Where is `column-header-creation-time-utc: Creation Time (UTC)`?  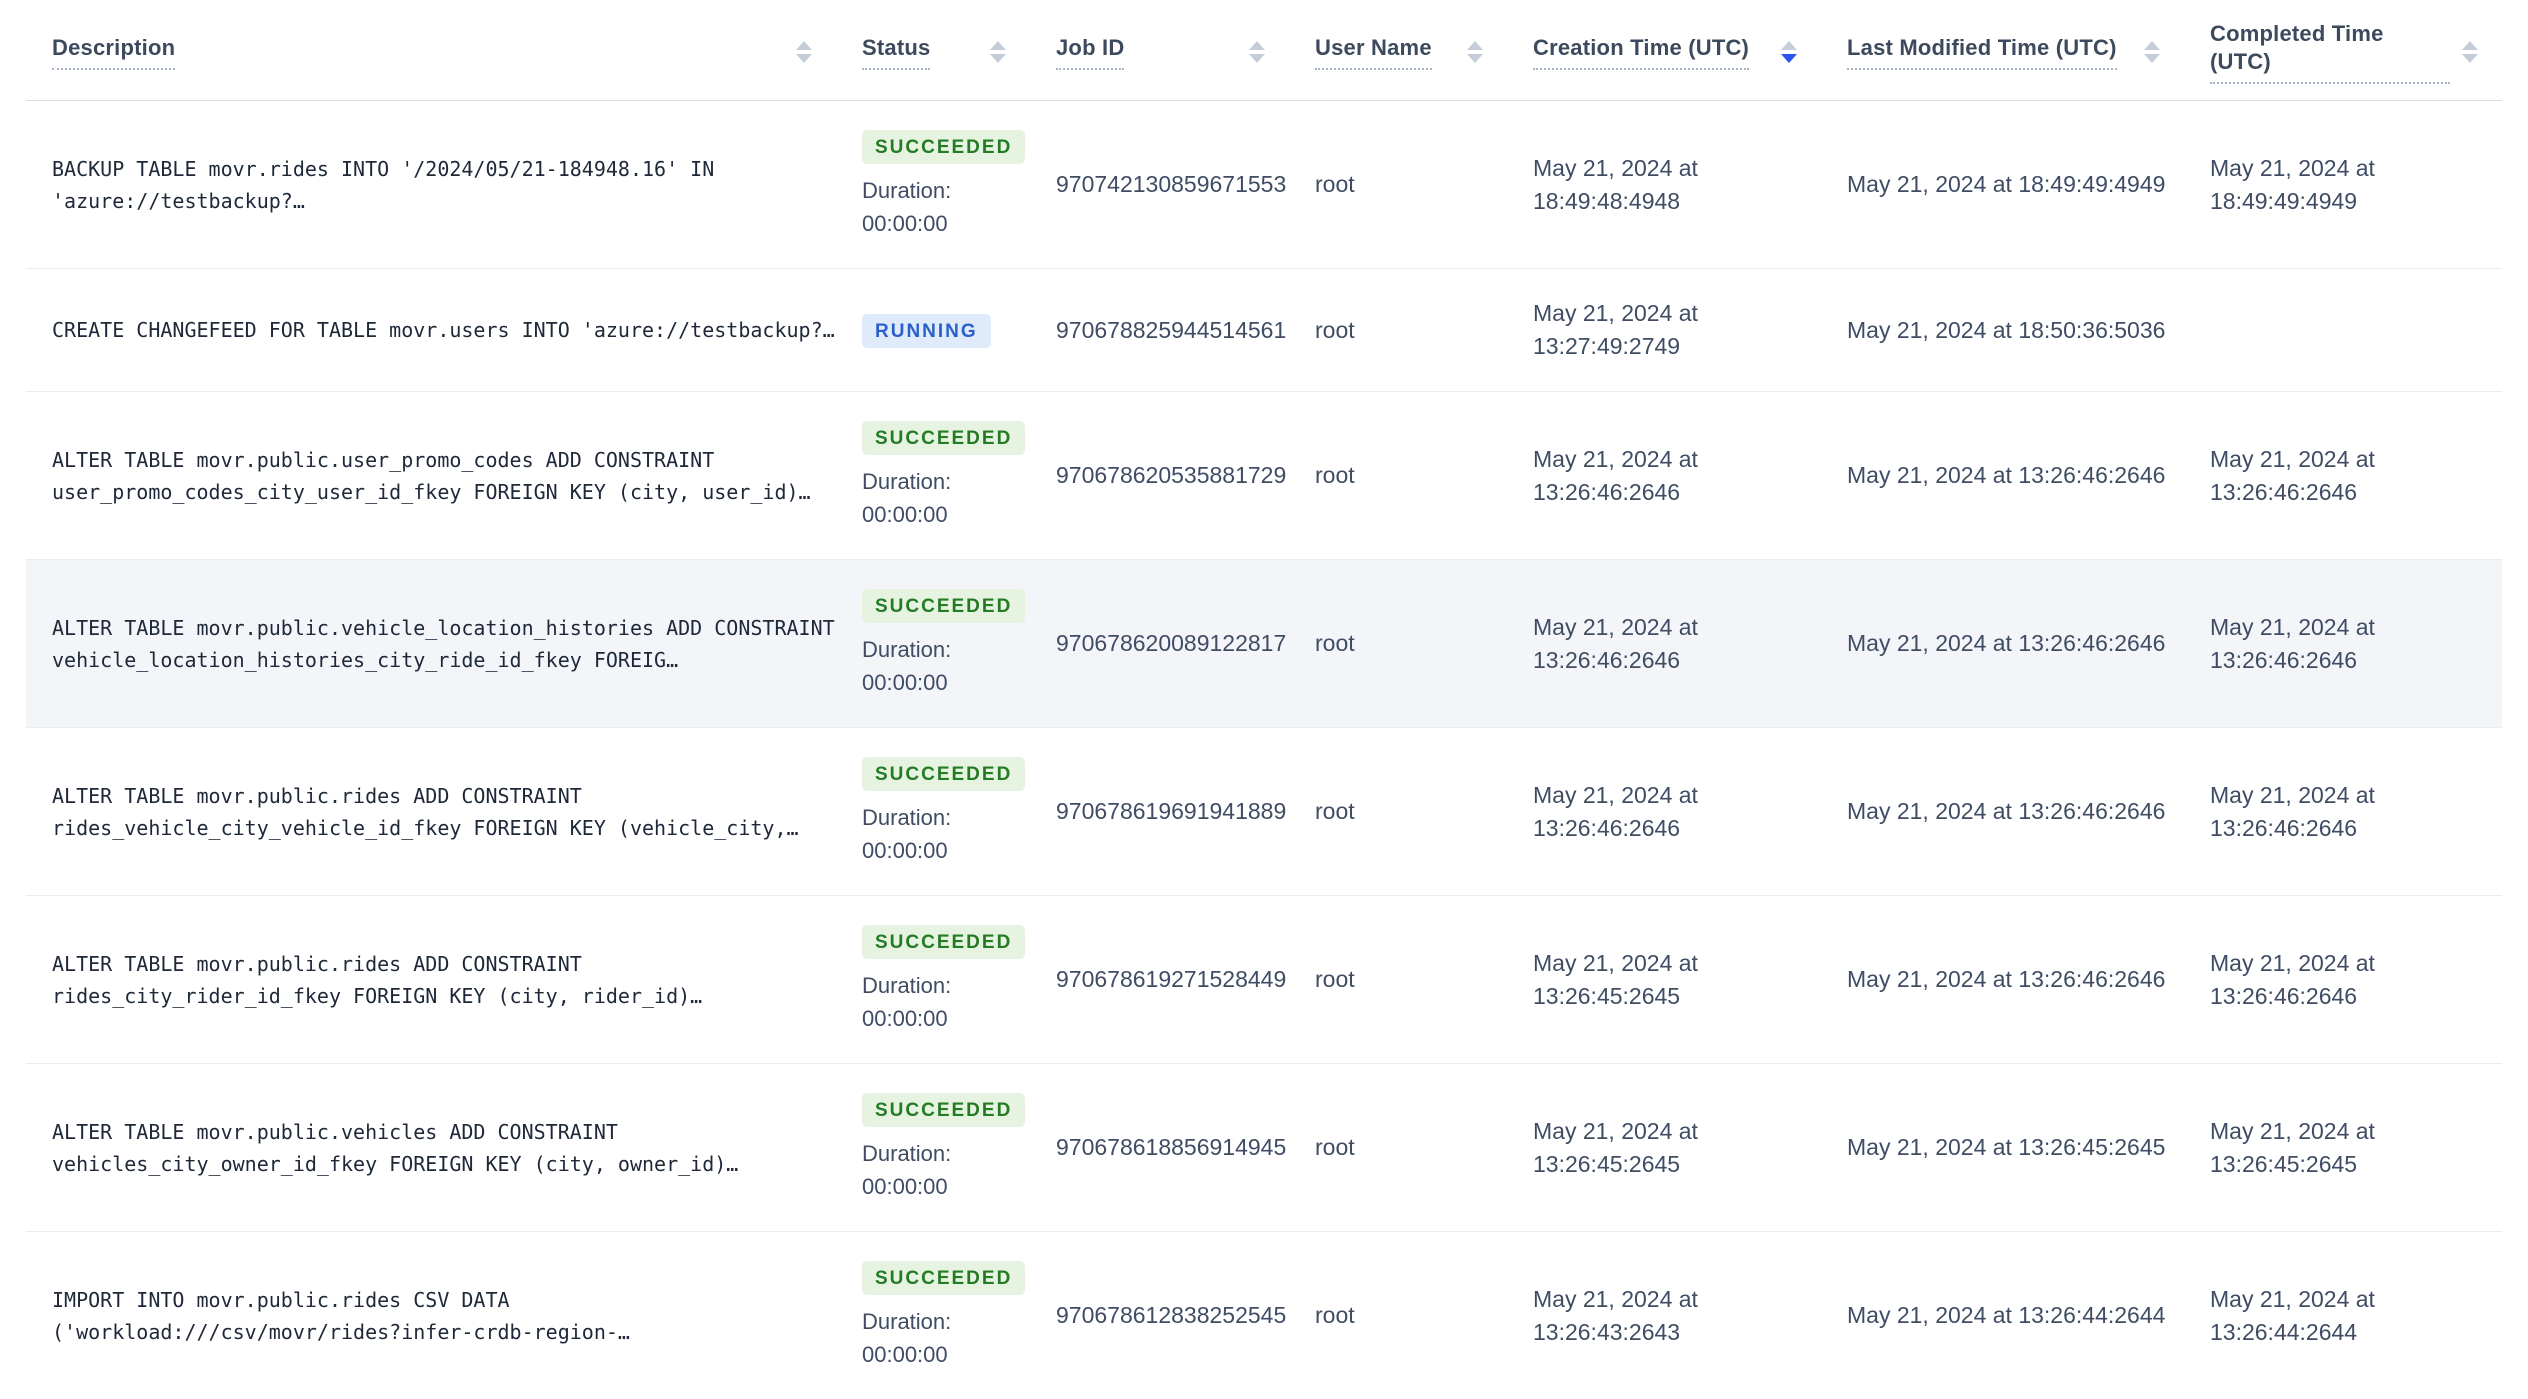
column-header-creation-time-utc: Creation Time (UTC) is located at coordinates (1664, 50).